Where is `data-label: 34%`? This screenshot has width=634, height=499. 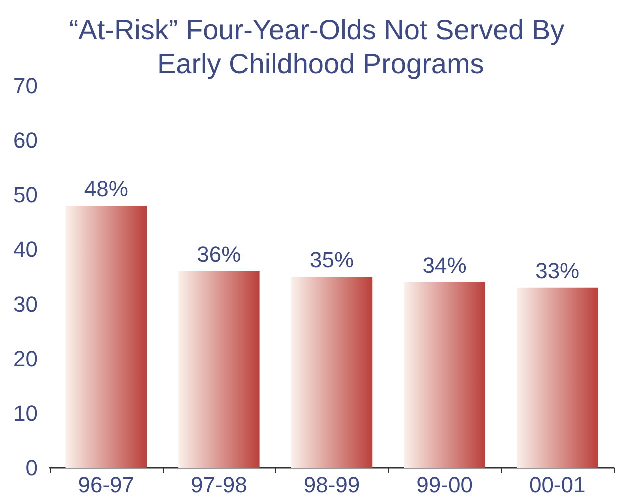 data-label: 34% is located at coordinates (444, 265).